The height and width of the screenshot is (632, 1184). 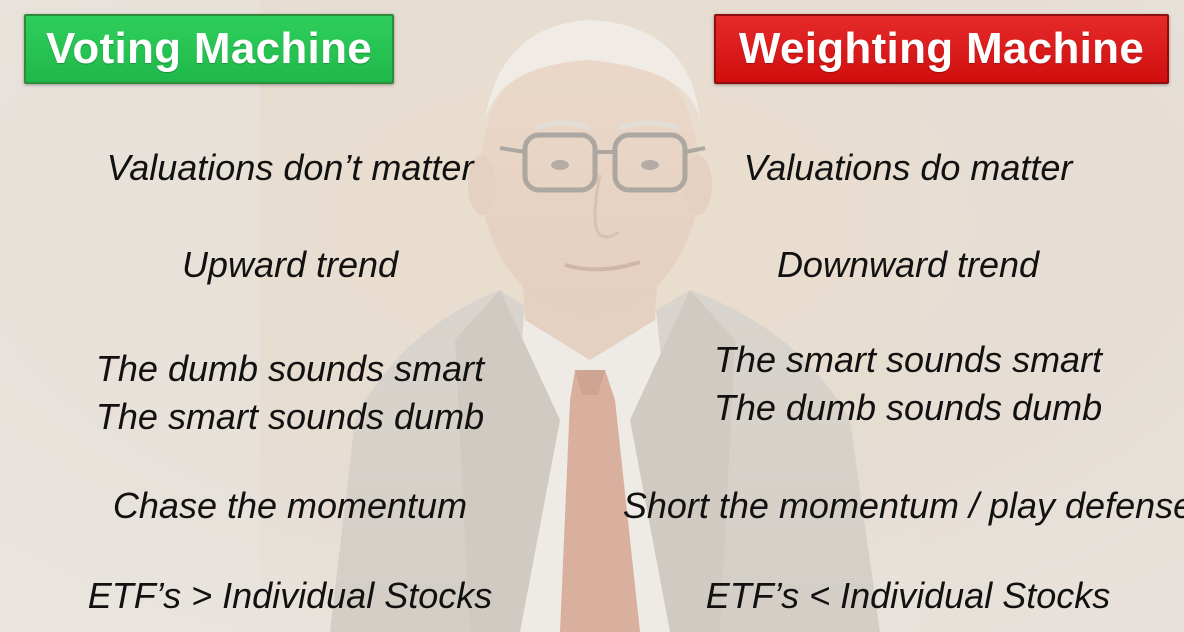 I want to click on voting-machine-header: Voting Machine, so click(x=209, y=49).